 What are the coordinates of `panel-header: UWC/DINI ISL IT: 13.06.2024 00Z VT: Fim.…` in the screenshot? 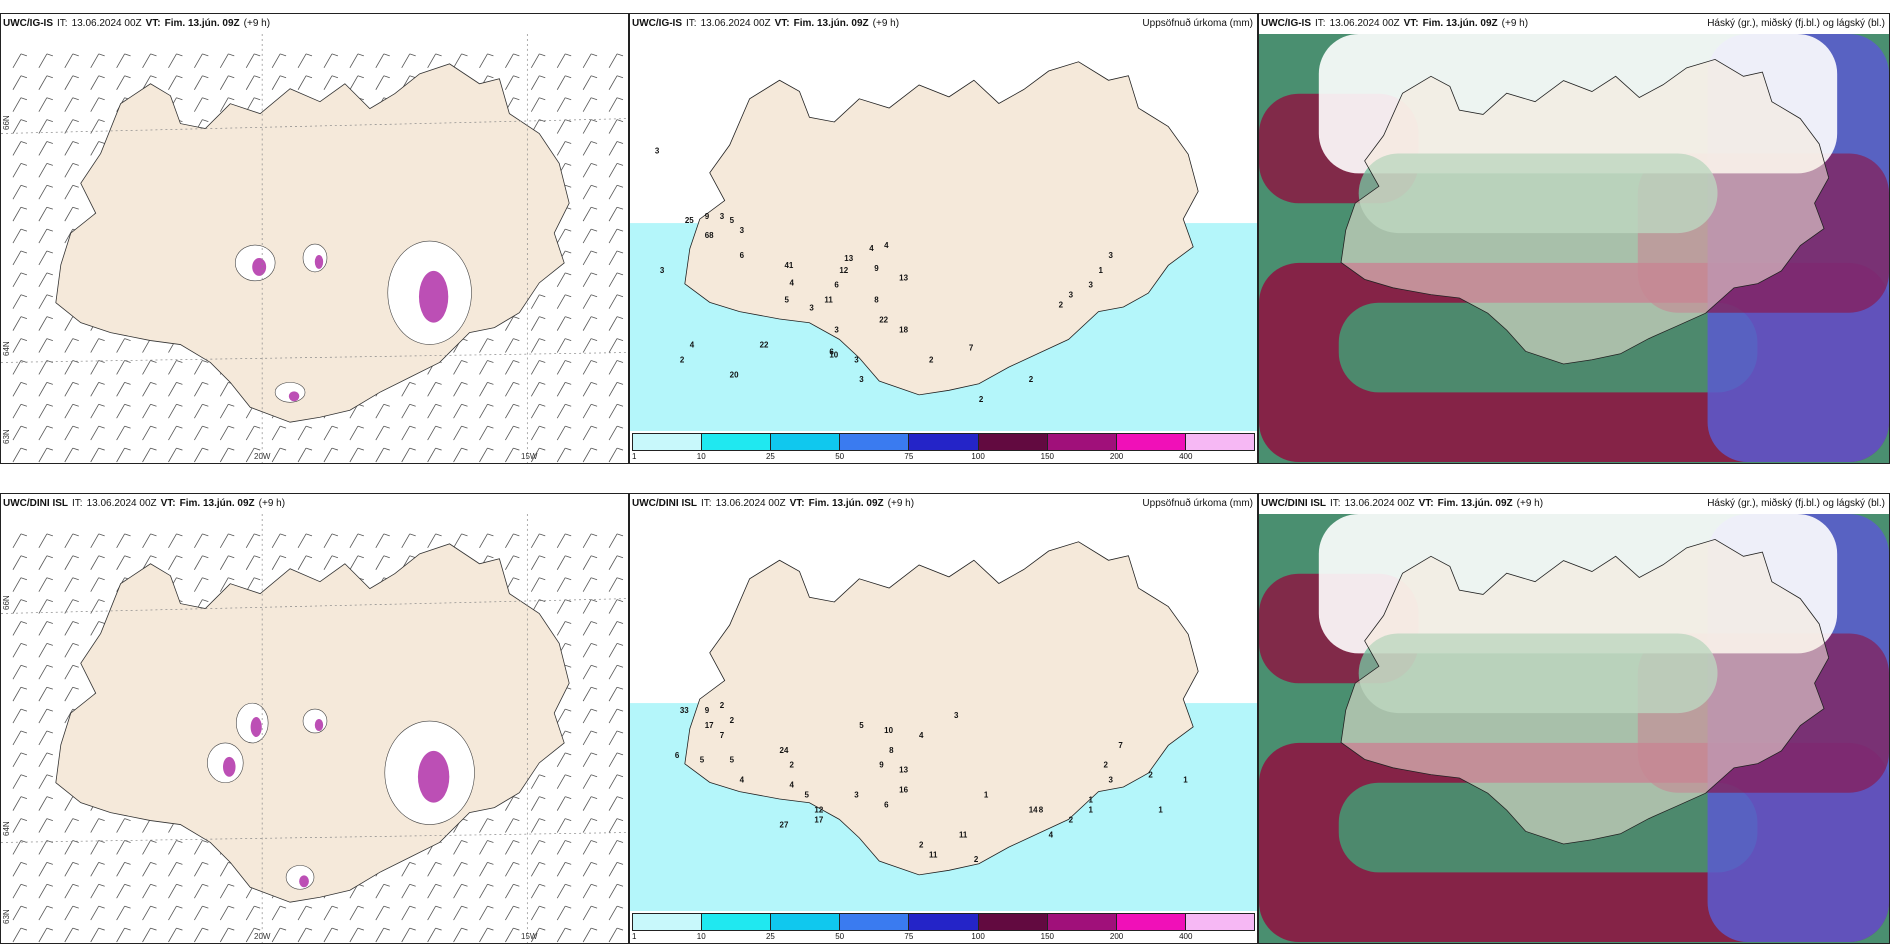 It's located at (942, 504).